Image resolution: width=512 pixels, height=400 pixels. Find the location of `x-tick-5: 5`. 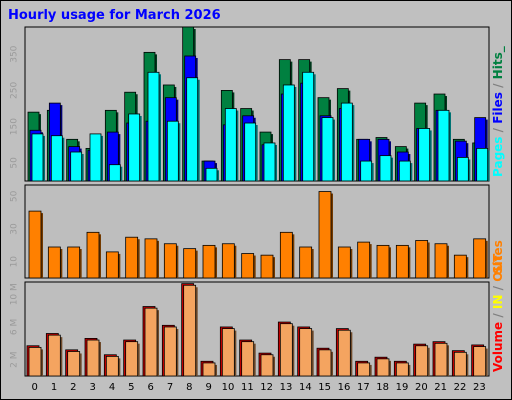

x-tick-5: 5 is located at coordinates (131, 387).